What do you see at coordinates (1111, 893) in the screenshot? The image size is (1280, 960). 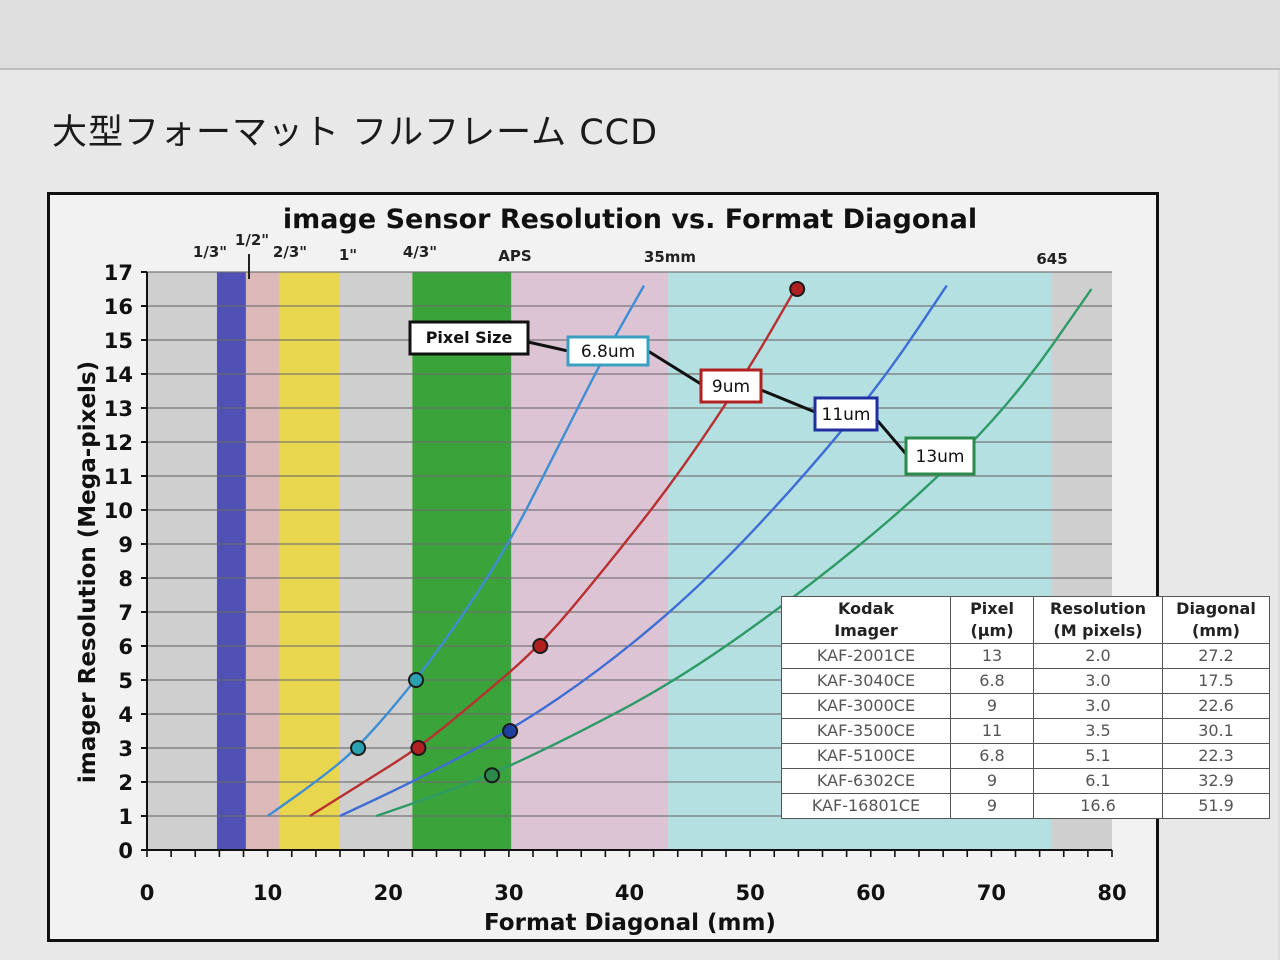 I see `x-tick-label: 80` at bounding box center [1111, 893].